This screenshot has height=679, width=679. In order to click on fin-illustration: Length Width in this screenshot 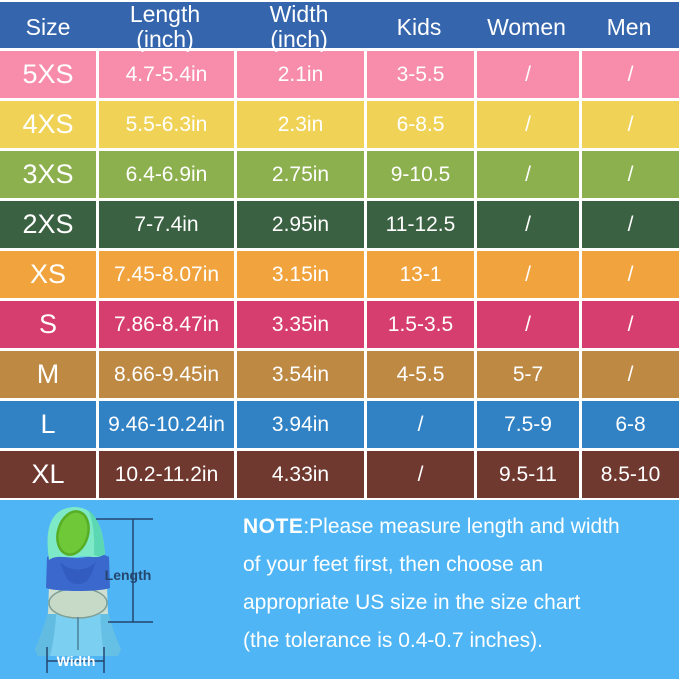, I will do `click(94, 590)`.